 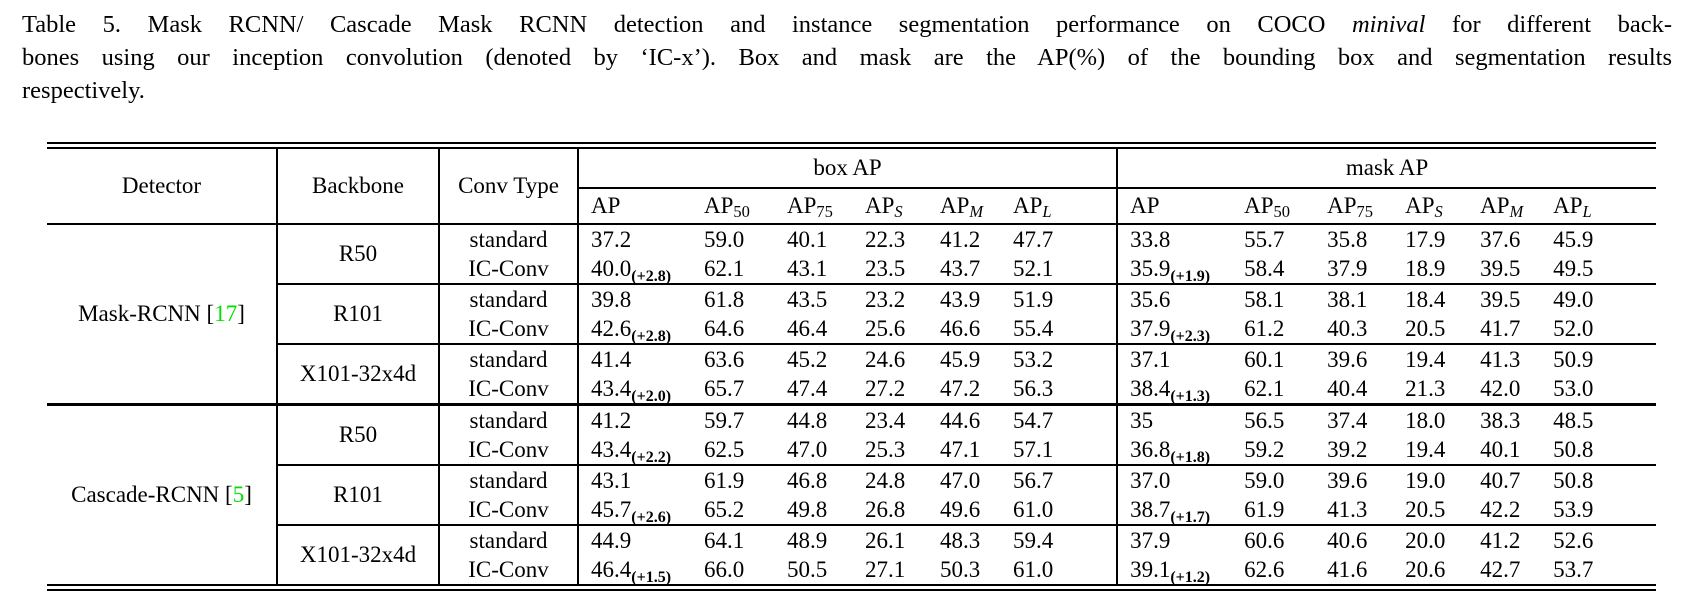 What do you see at coordinates (1431, 206) in the screenshot?
I see `header-mask-aps: APS` at bounding box center [1431, 206].